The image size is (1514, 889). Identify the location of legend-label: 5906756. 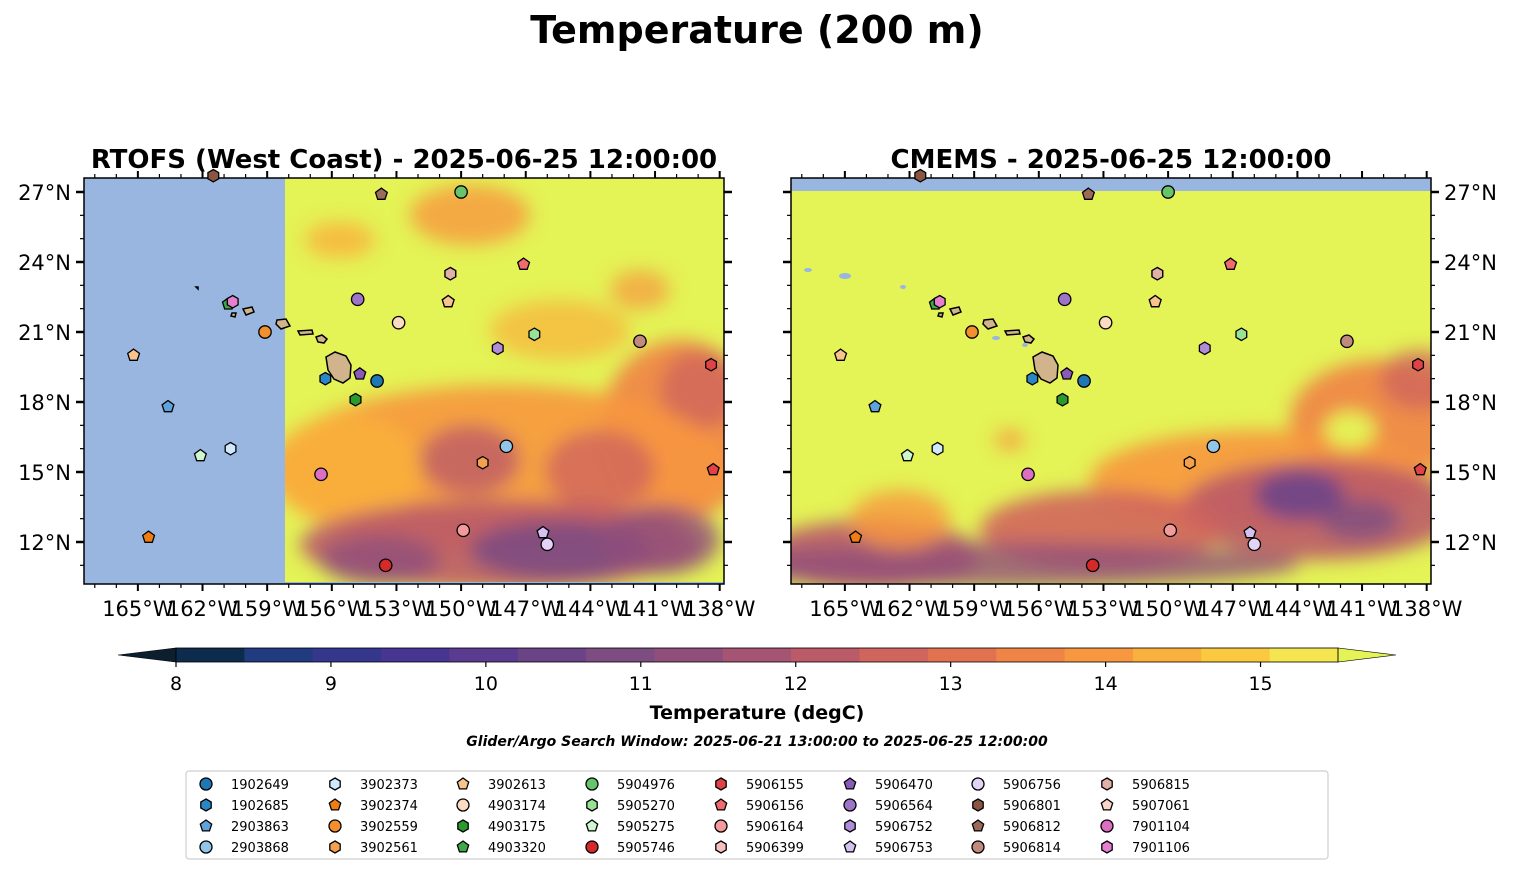
(1032, 785).